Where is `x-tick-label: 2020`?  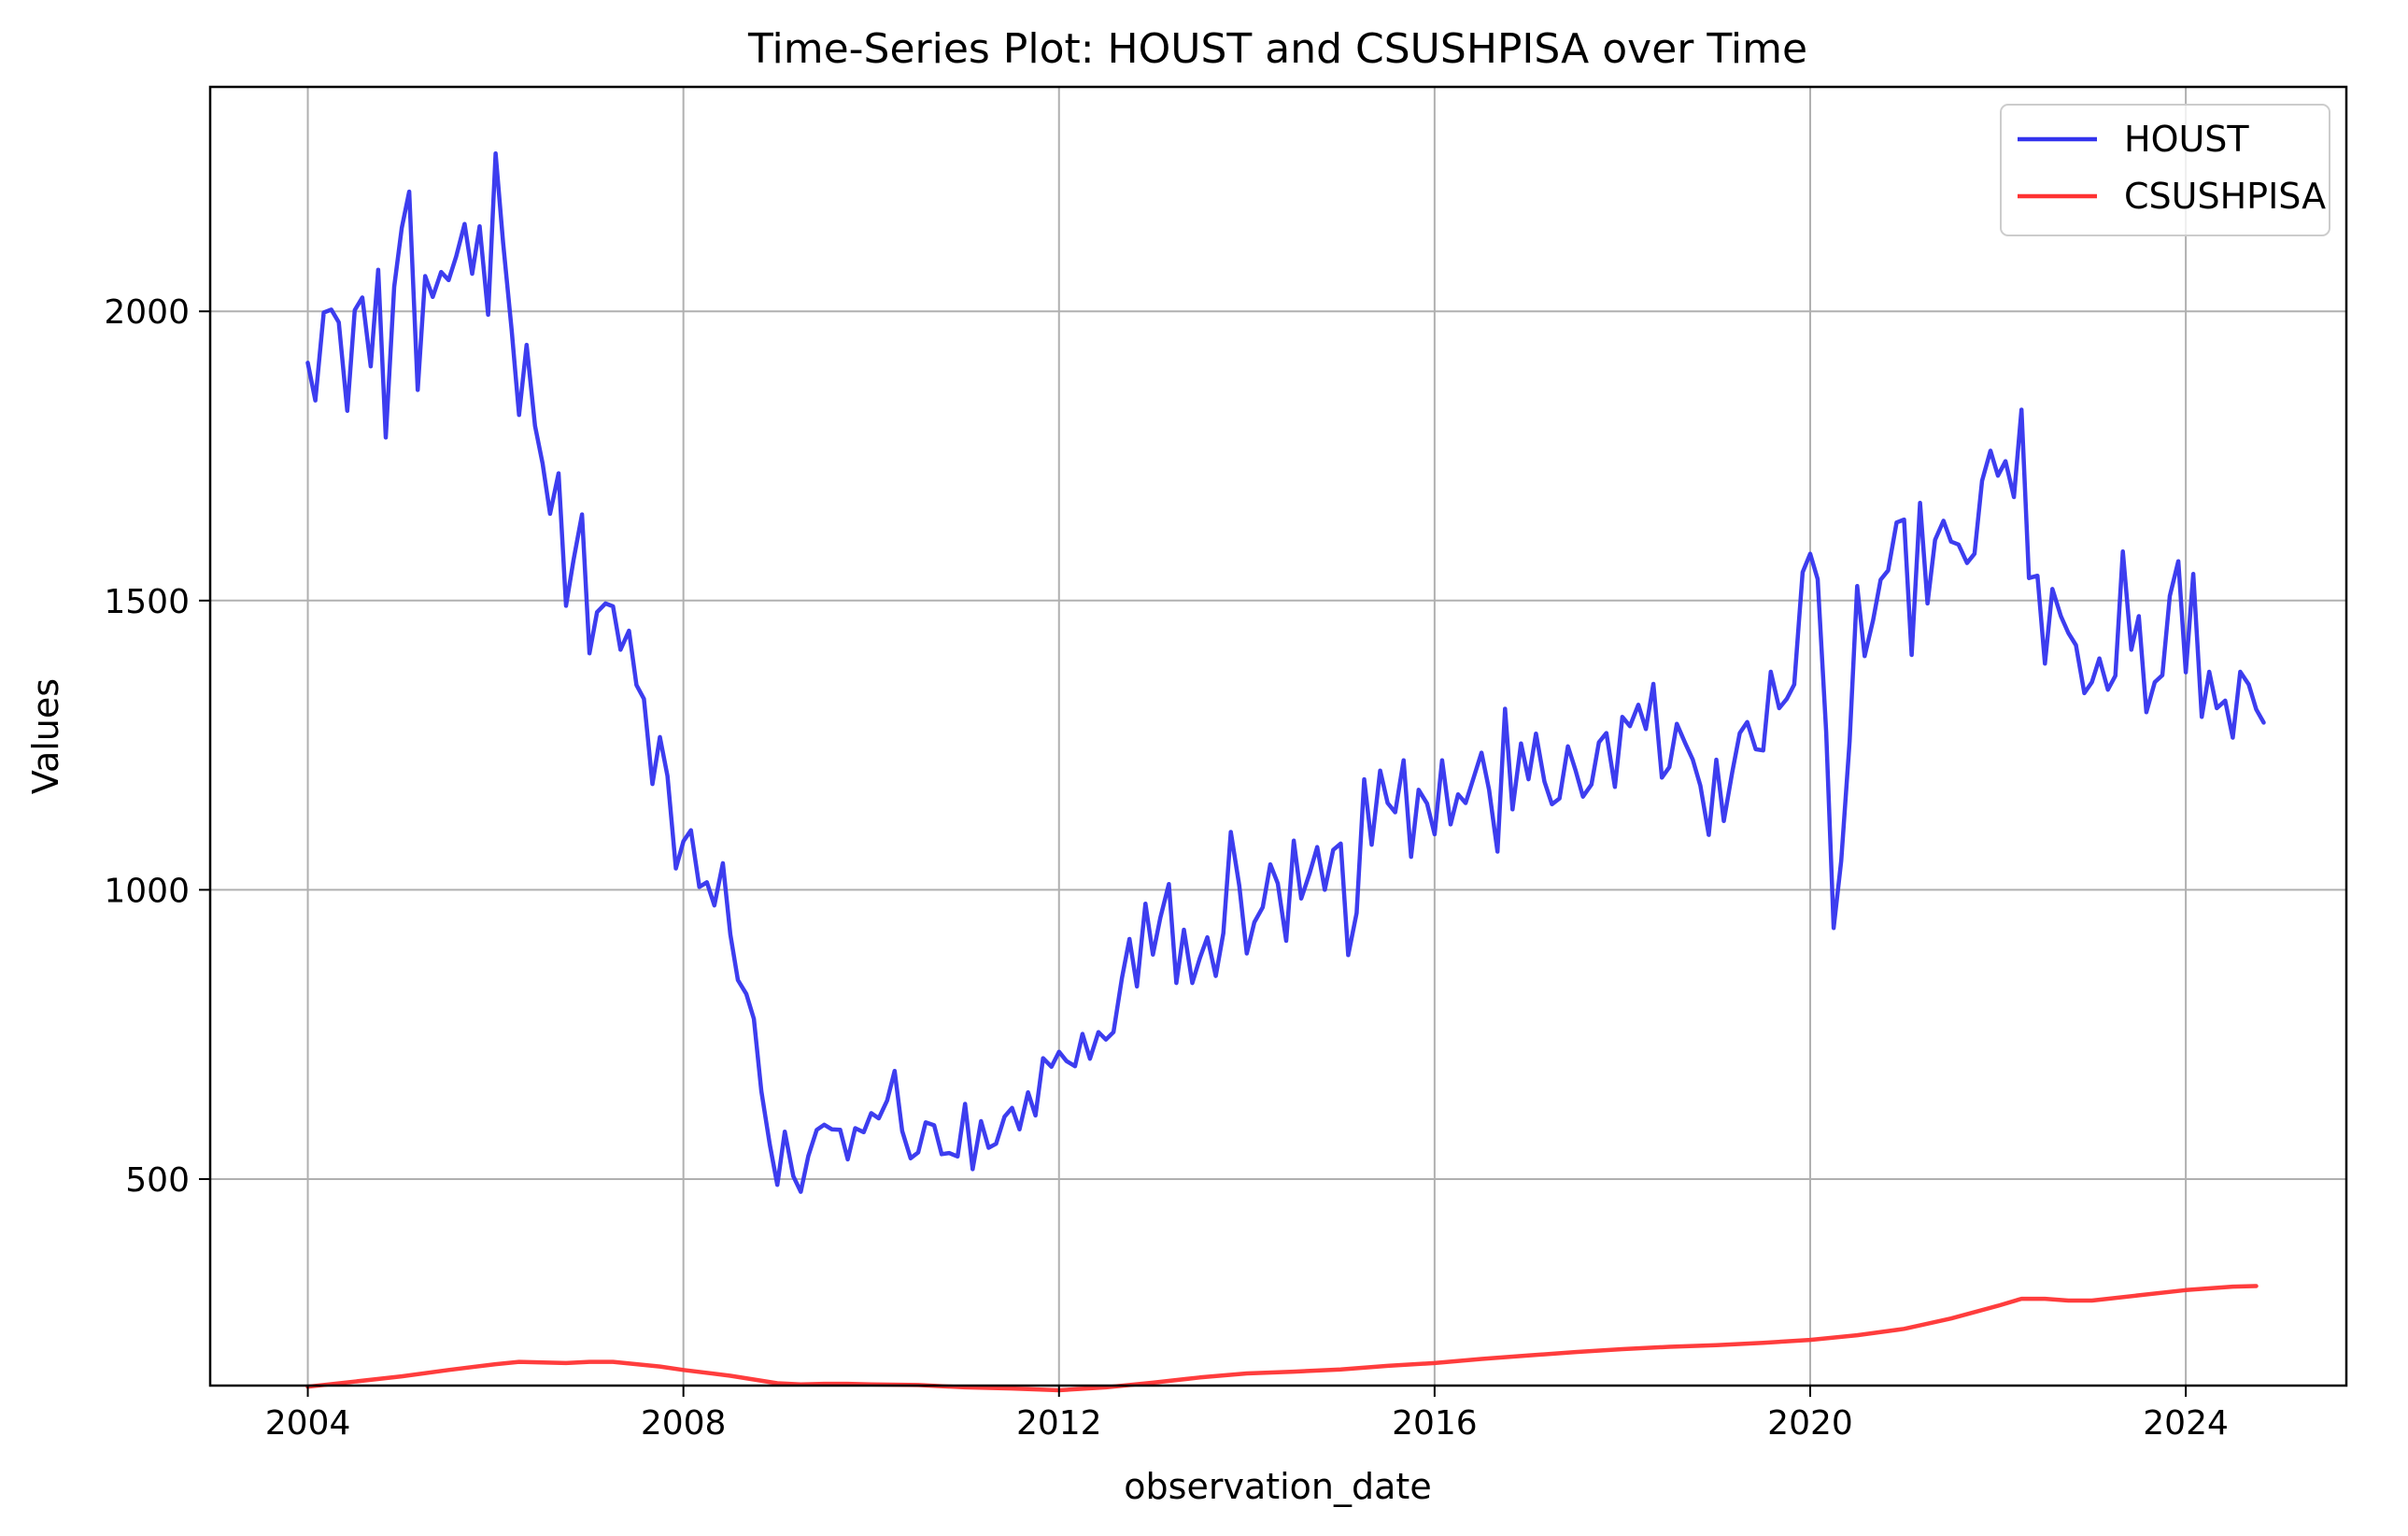 x-tick-label: 2020 is located at coordinates (1810, 1423).